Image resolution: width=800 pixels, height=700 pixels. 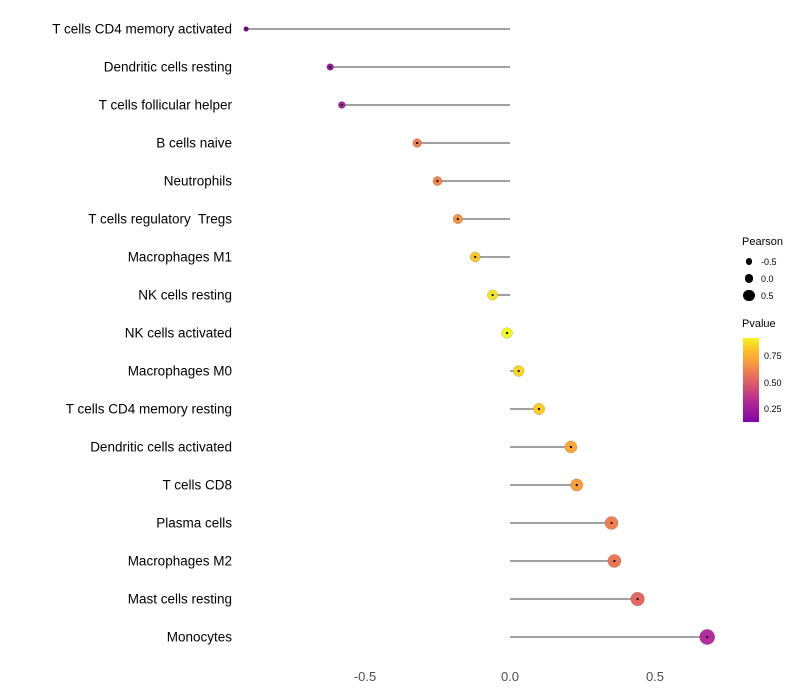 What do you see at coordinates (194, 523) in the screenshot?
I see `category-label: Plasma cells` at bounding box center [194, 523].